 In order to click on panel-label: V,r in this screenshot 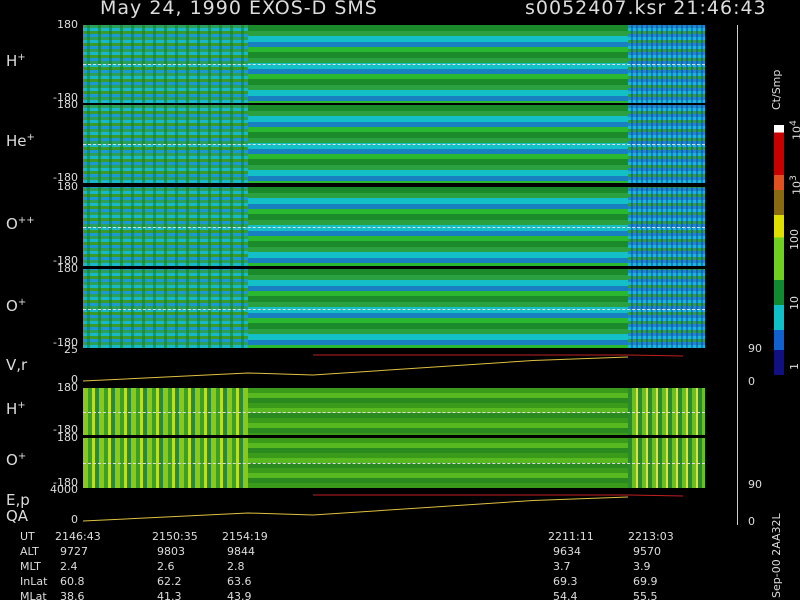, I will do `click(16, 365)`.